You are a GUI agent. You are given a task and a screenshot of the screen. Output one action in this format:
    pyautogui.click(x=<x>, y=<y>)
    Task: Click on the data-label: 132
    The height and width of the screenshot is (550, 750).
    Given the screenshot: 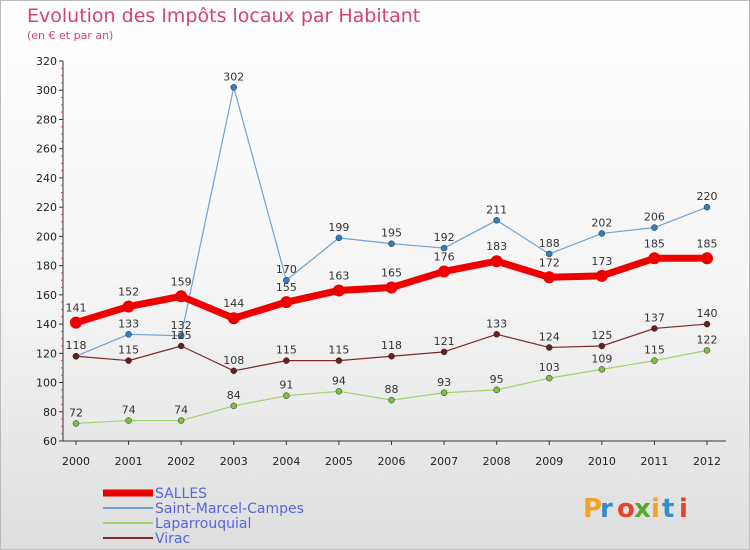 What is the action you would take?
    pyautogui.click(x=181, y=325)
    